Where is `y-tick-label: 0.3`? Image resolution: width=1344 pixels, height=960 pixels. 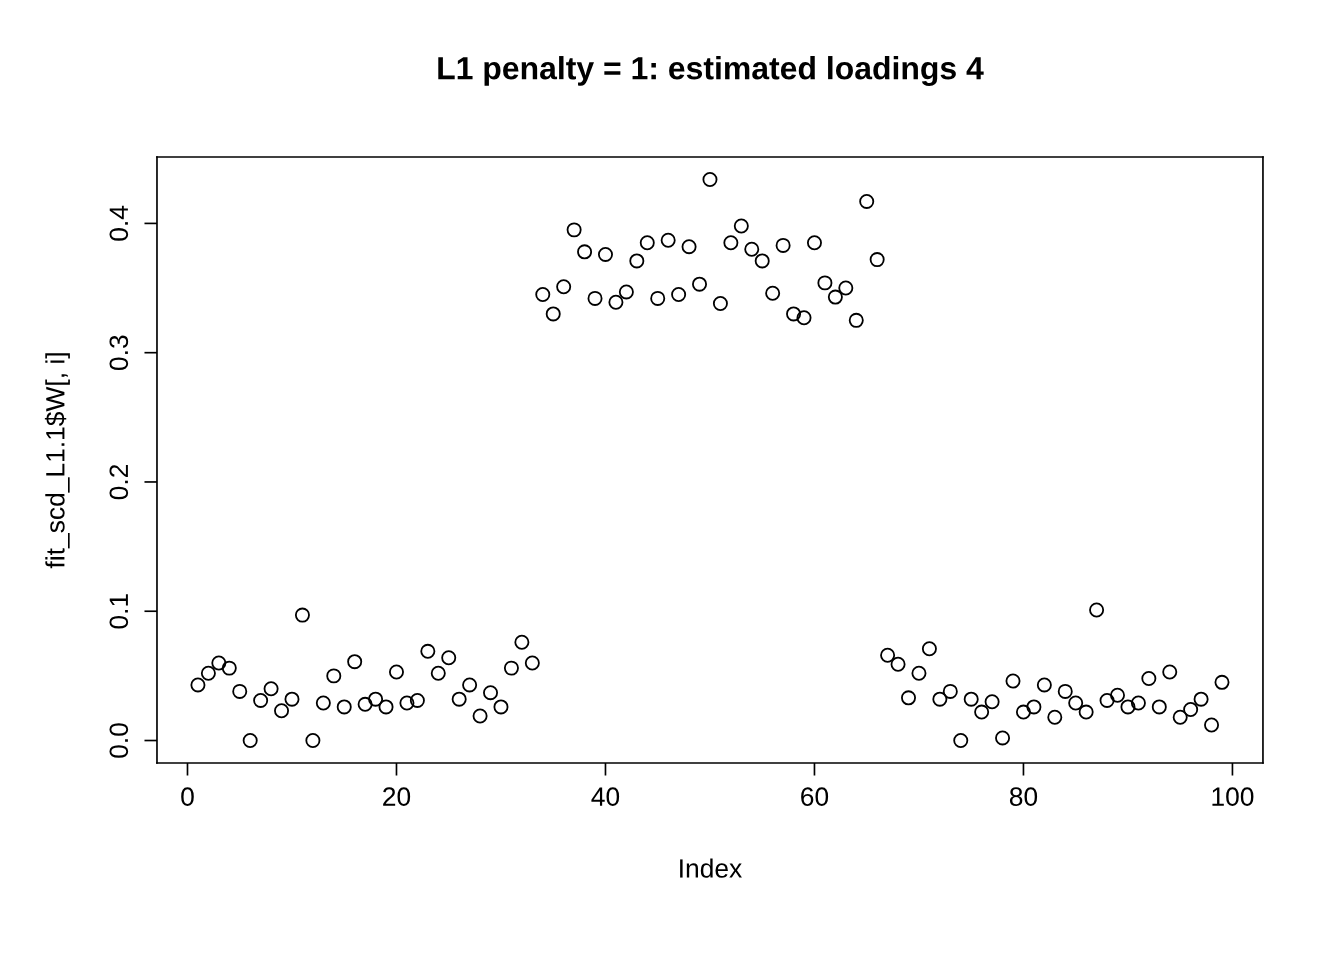
y-tick-label: 0.3 is located at coordinates (119, 352).